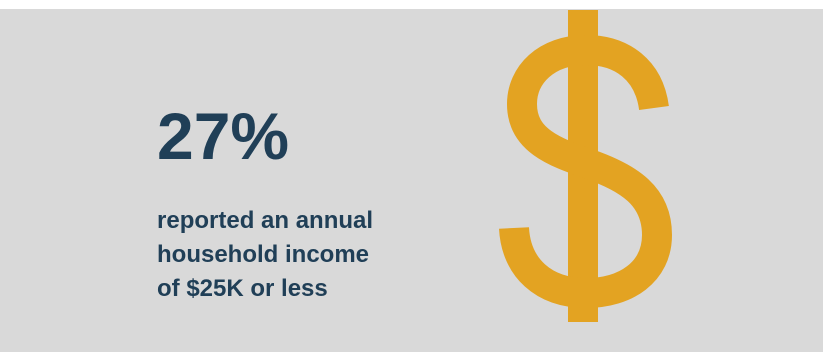  What do you see at coordinates (265, 220) in the screenshot?
I see `caption-line-1: reported an annual` at bounding box center [265, 220].